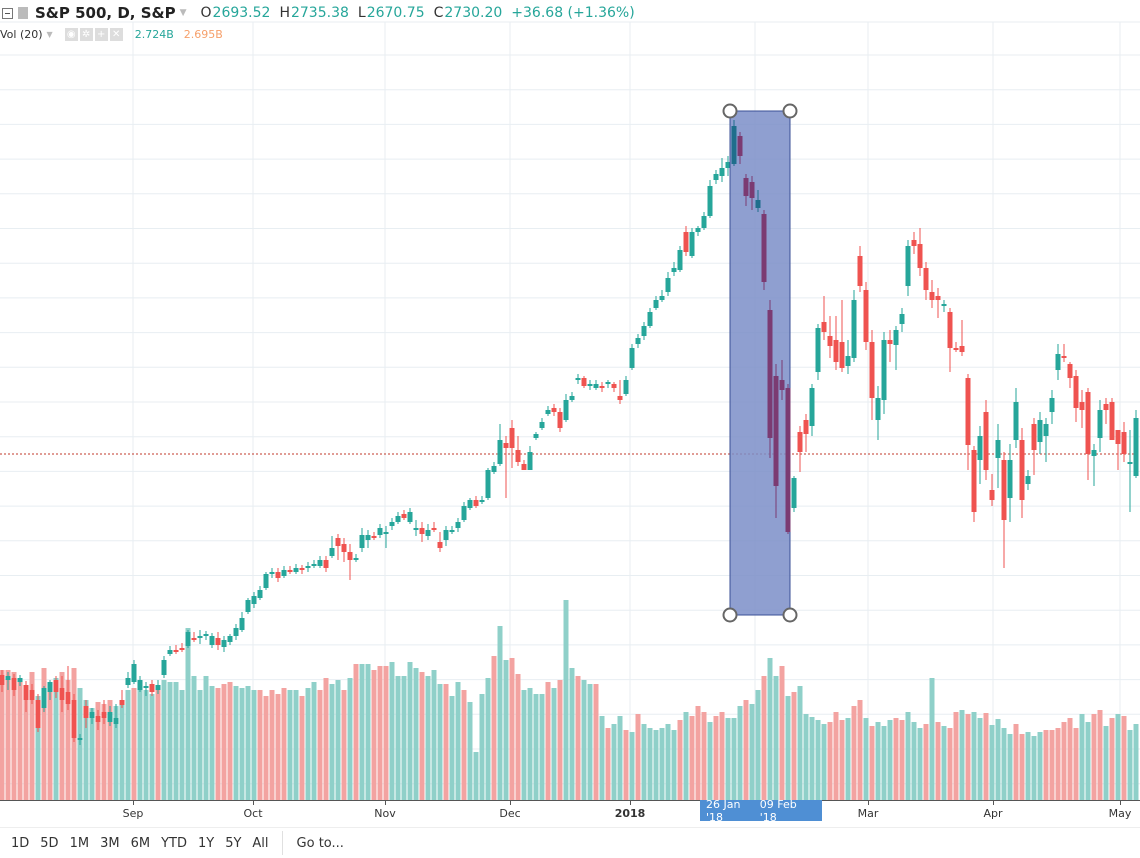 The height and width of the screenshot is (858, 1140). Describe the element at coordinates (7, 13) in the screenshot. I see `collapse-icon` at that location.